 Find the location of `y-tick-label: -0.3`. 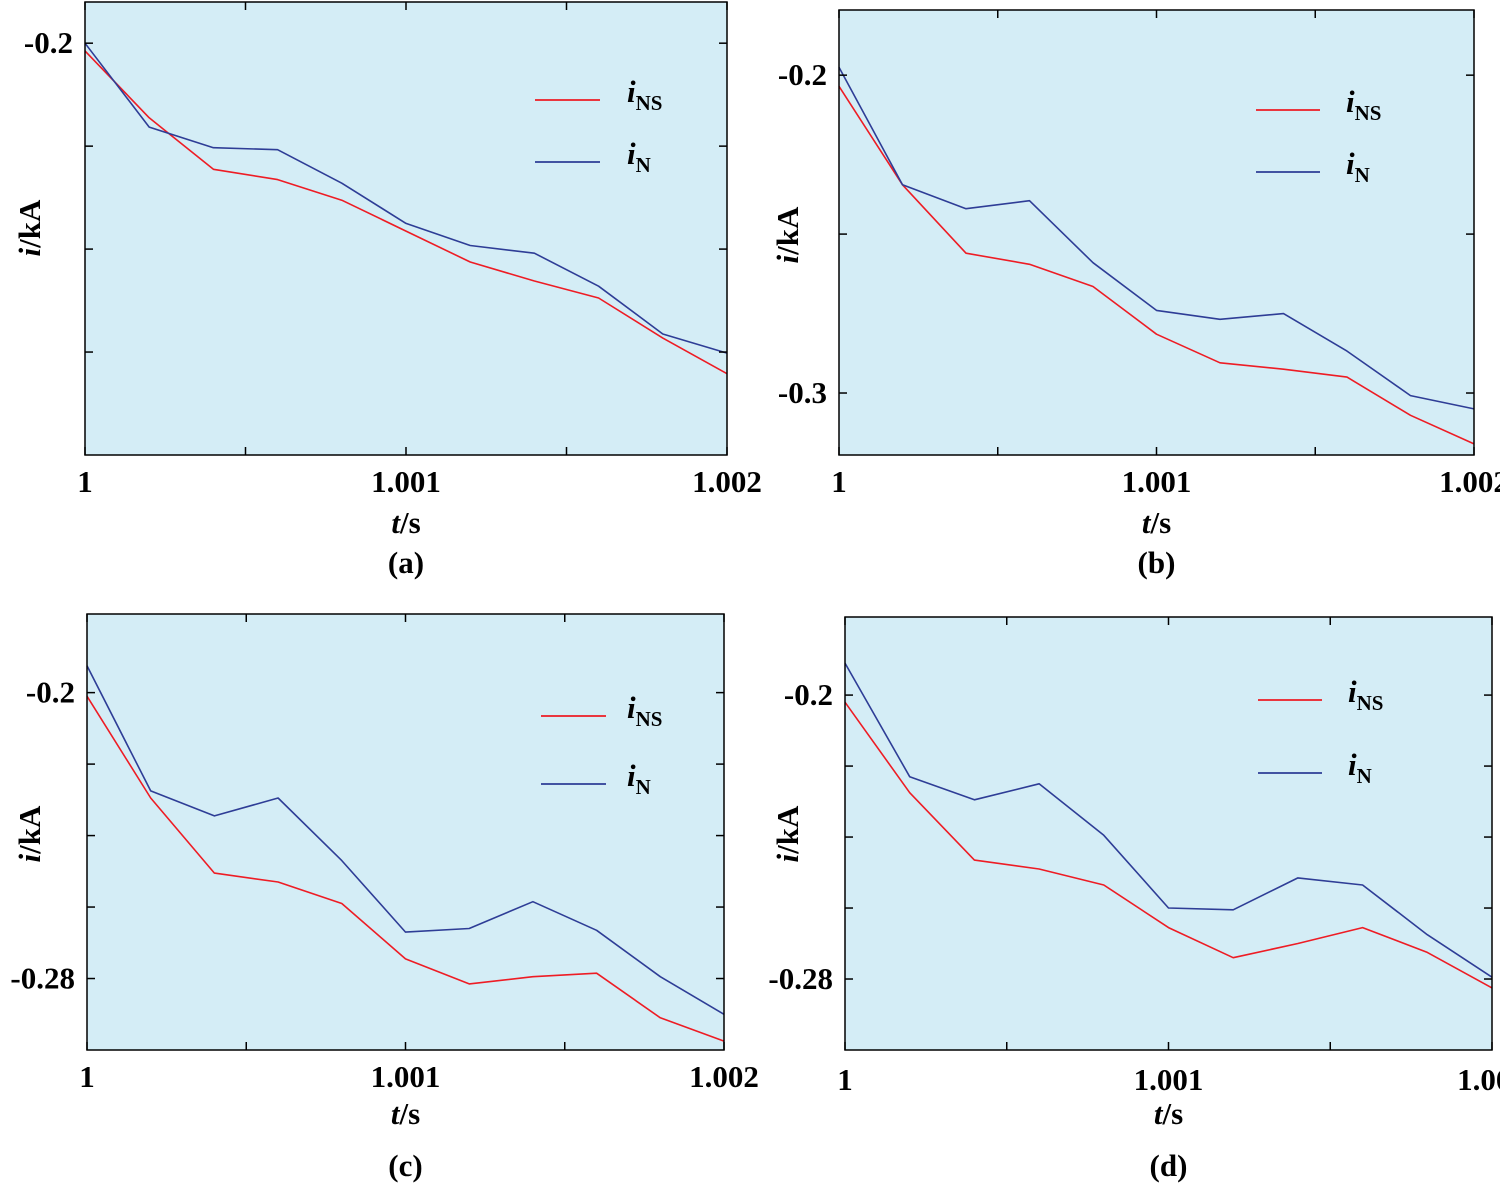

y-tick-label: -0.3 is located at coordinates (802, 392).